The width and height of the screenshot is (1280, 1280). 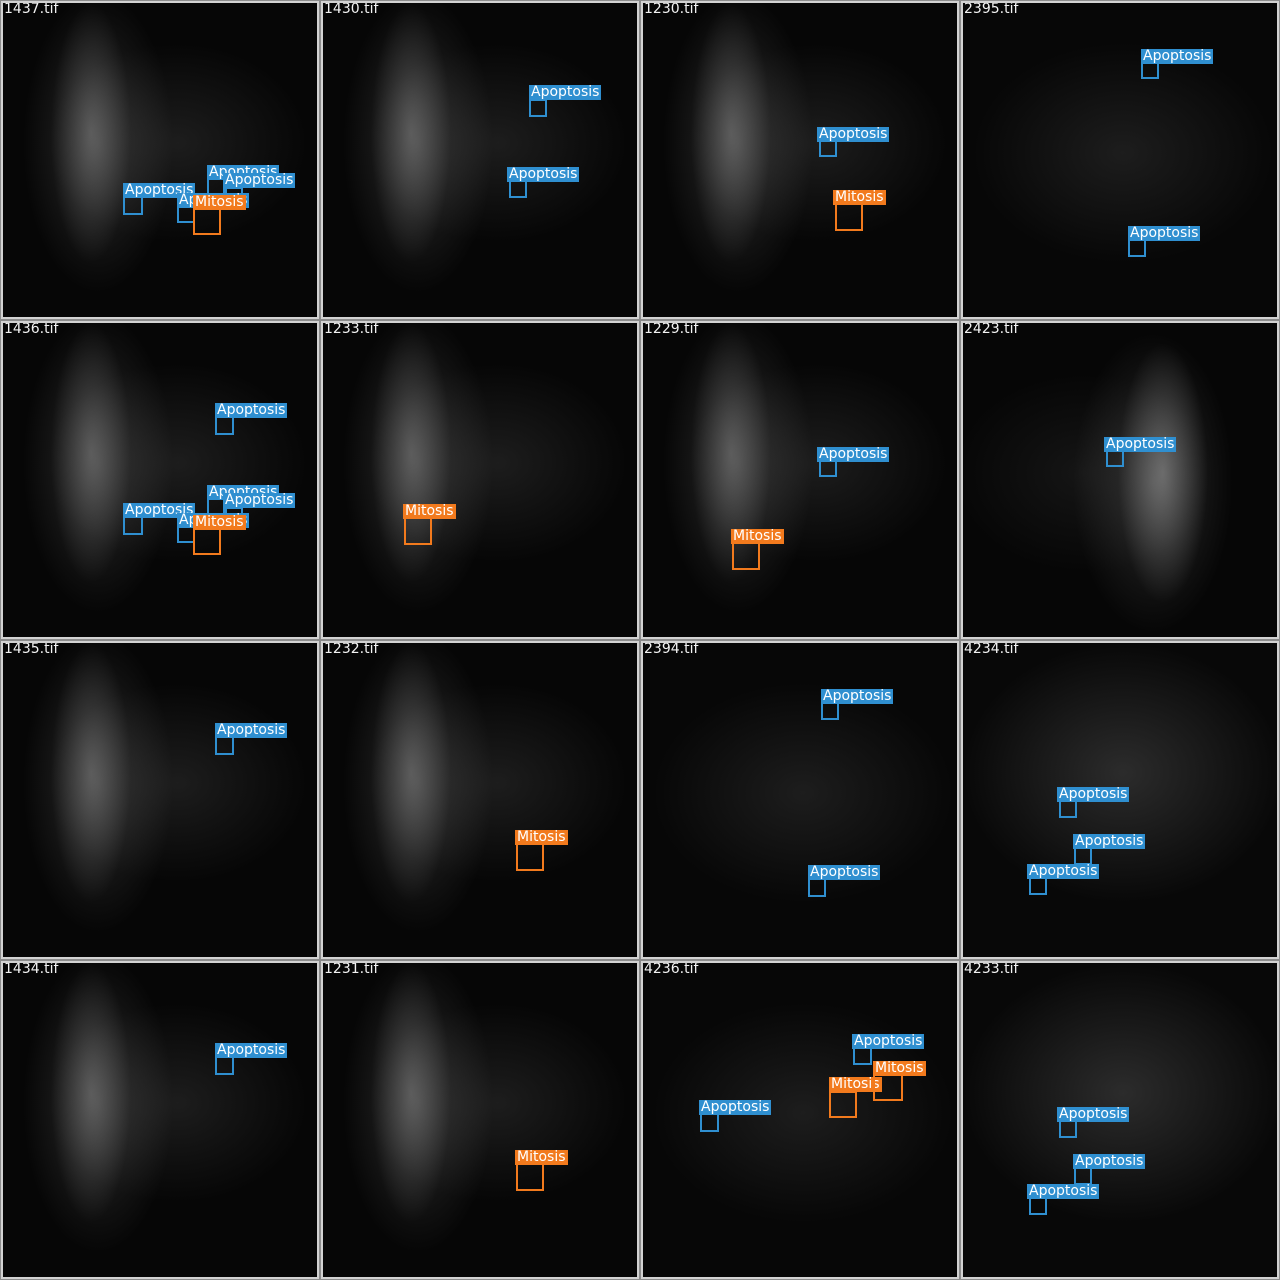 I want to click on tile-filename: 1231.tif, so click(x=351, y=970).